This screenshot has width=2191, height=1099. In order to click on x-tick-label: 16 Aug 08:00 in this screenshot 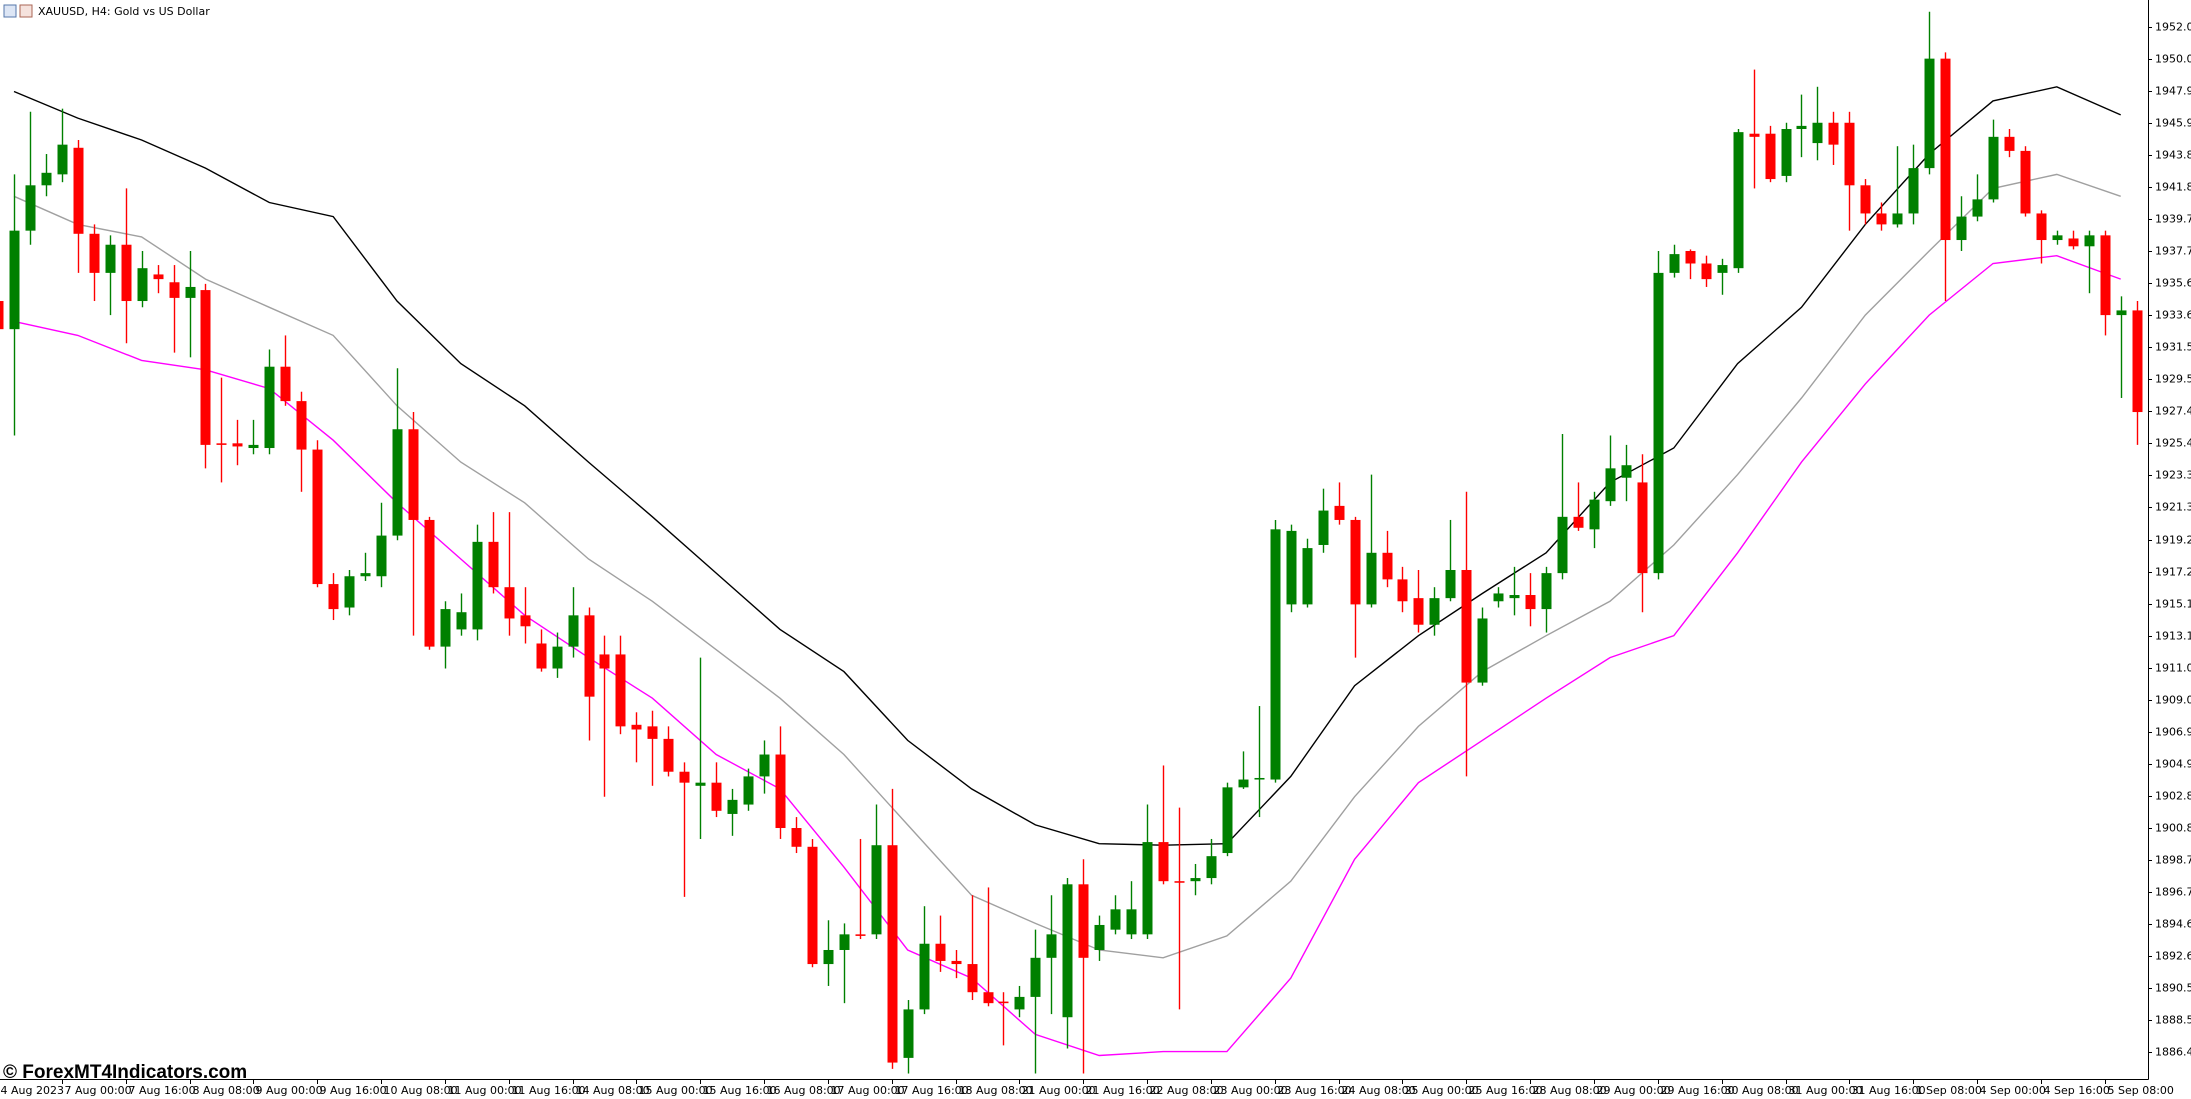, I will do `click(804, 1090)`.